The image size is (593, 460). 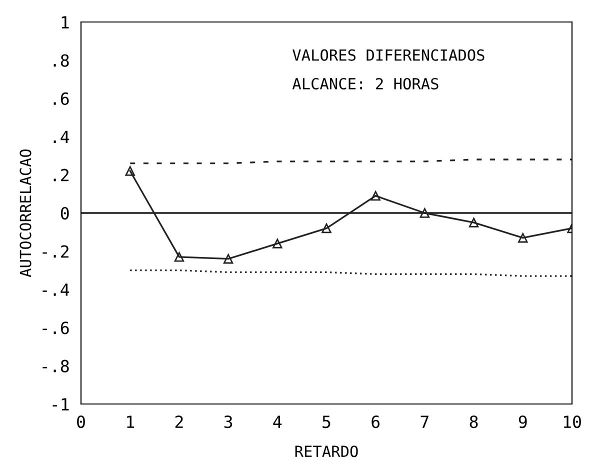 What do you see at coordinates (572, 421) in the screenshot?
I see `x-tick-label: 10` at bounding box center [572, 421].